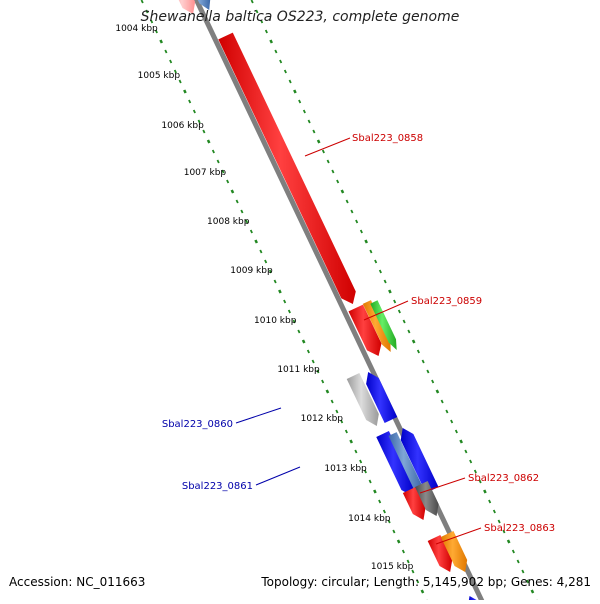 This screenshot has width=600, height=604. Describe the element at coordinates (217, 486) in the screenshot. I see `gene-label-sbal223-0861: Sbal223_0861` at that location.